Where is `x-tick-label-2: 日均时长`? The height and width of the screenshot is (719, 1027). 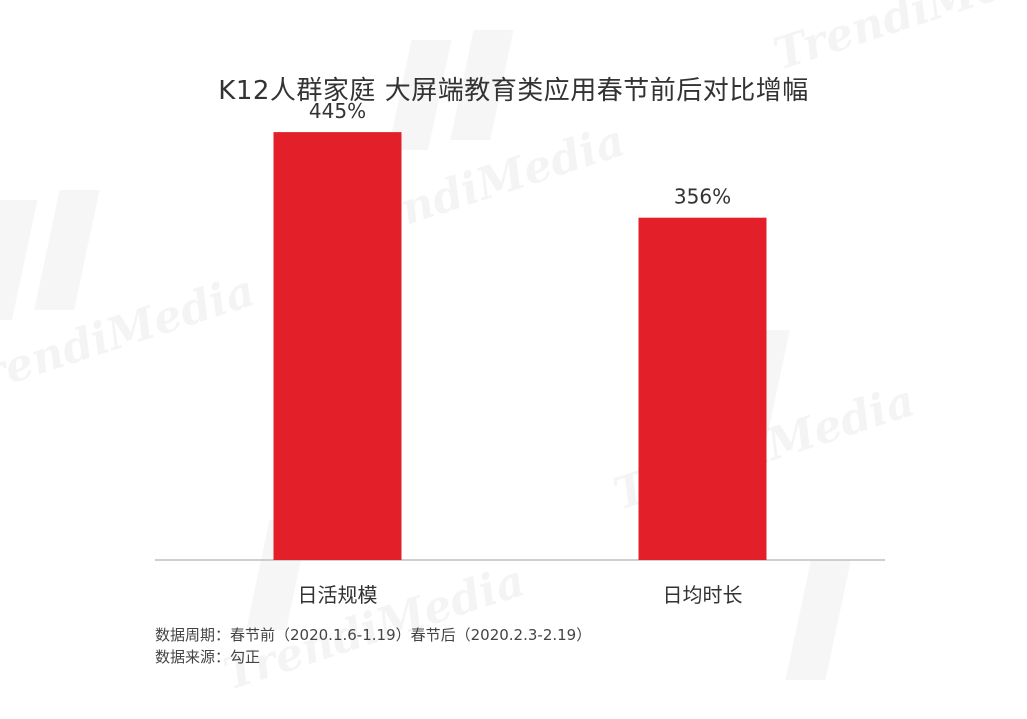 x-tick-label-2: 日均时长 is located at coordinates (703, 595).